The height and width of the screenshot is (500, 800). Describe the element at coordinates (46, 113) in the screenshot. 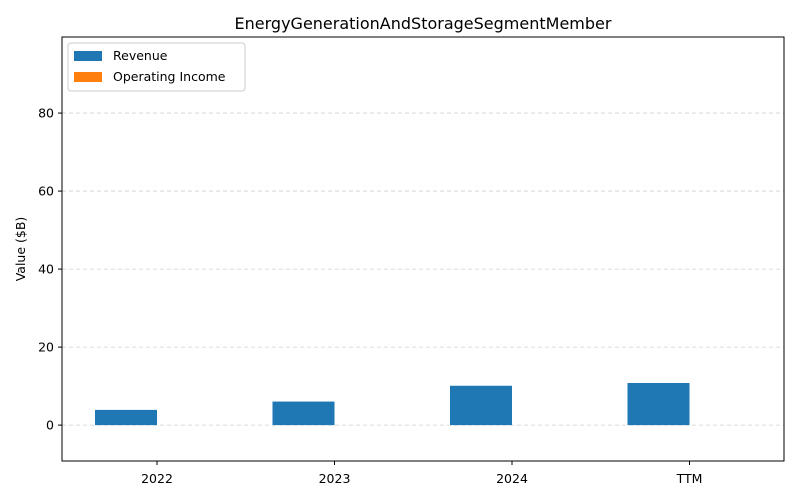

I see `y-tick-label: 80` at that location.